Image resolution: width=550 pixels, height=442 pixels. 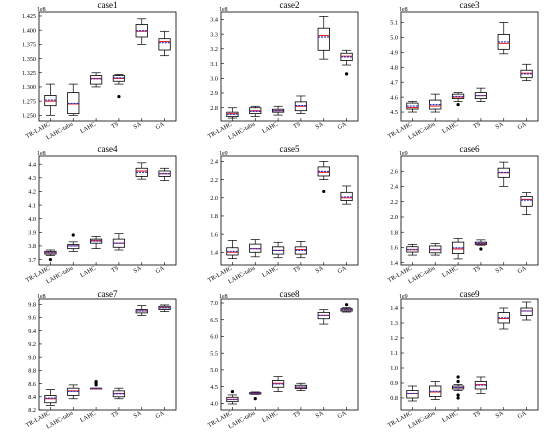 What do you see at coordinates (214, 64) in the screenshot?
I see `y-tick-label: 3.1` at bounding box center [214, 64].